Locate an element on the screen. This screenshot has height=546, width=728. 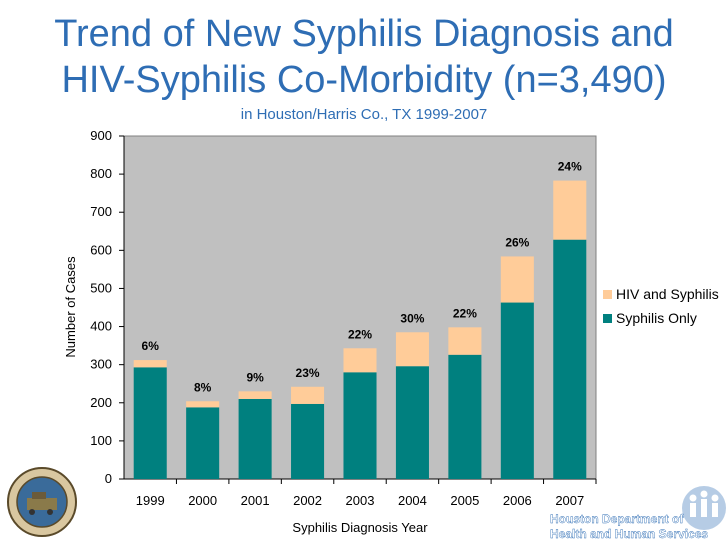
x-tick-label: 2005 is located at coordinates (464, 500).